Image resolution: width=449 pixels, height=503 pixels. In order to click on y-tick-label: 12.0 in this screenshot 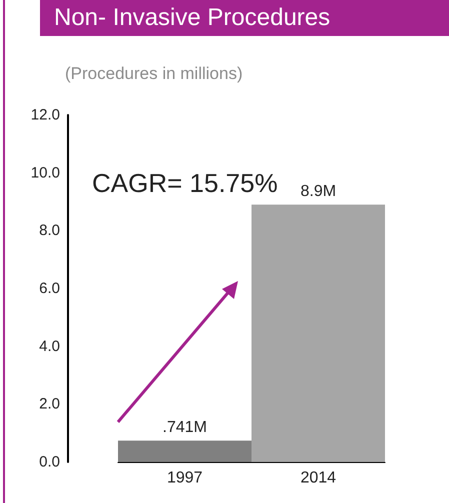, I will do `click(45, 115)`.